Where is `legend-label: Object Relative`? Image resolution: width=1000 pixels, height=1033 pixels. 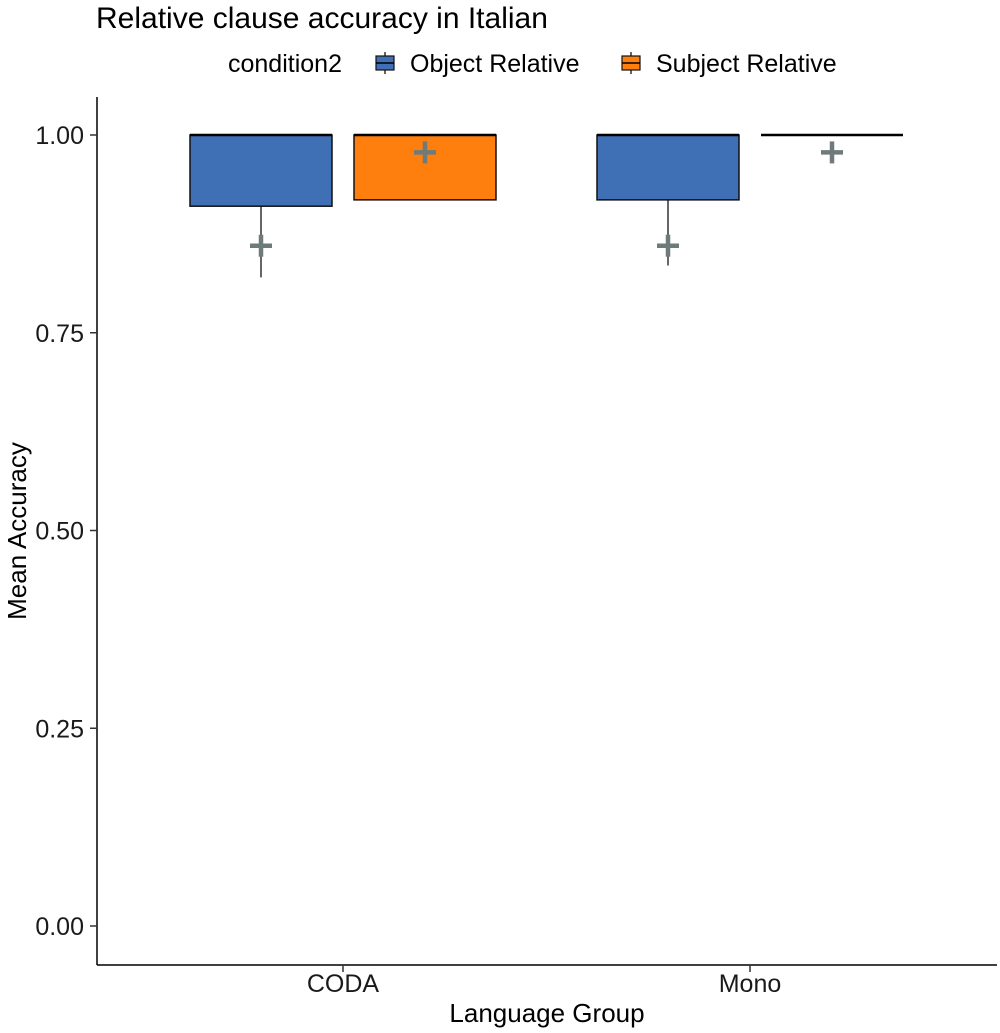
legend-label: Object Relative is located at coordinates (495, 64).